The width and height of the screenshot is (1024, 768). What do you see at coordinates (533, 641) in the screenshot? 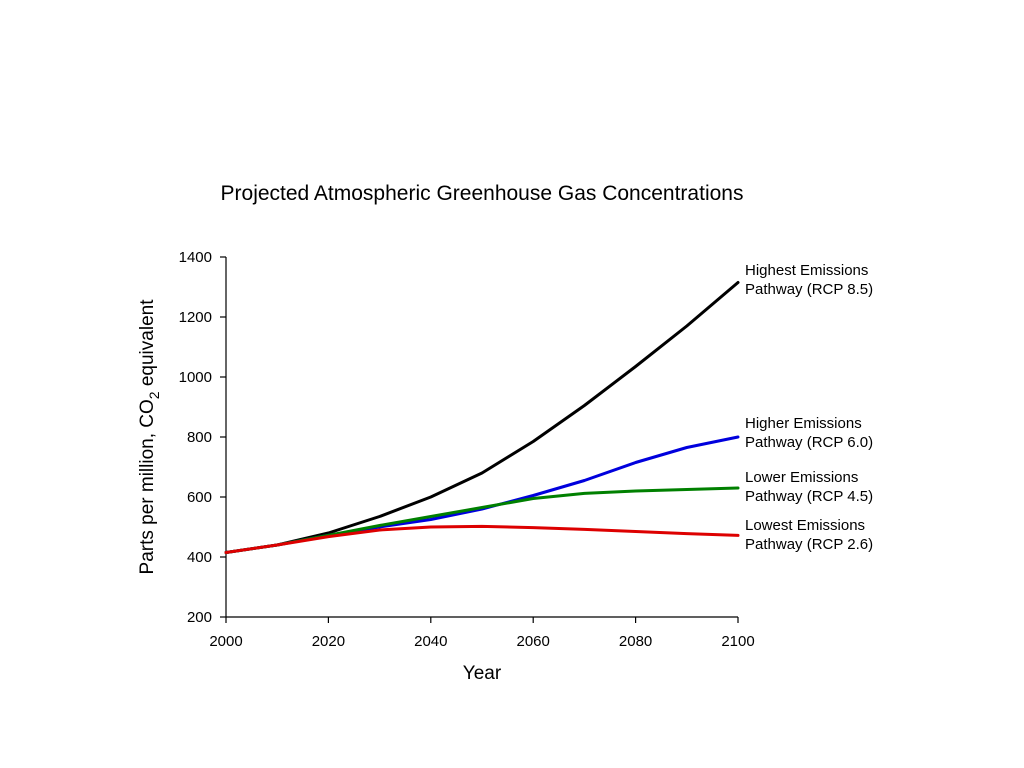
I see `x-tick-label: 2060` at bounding box center [533, 641].